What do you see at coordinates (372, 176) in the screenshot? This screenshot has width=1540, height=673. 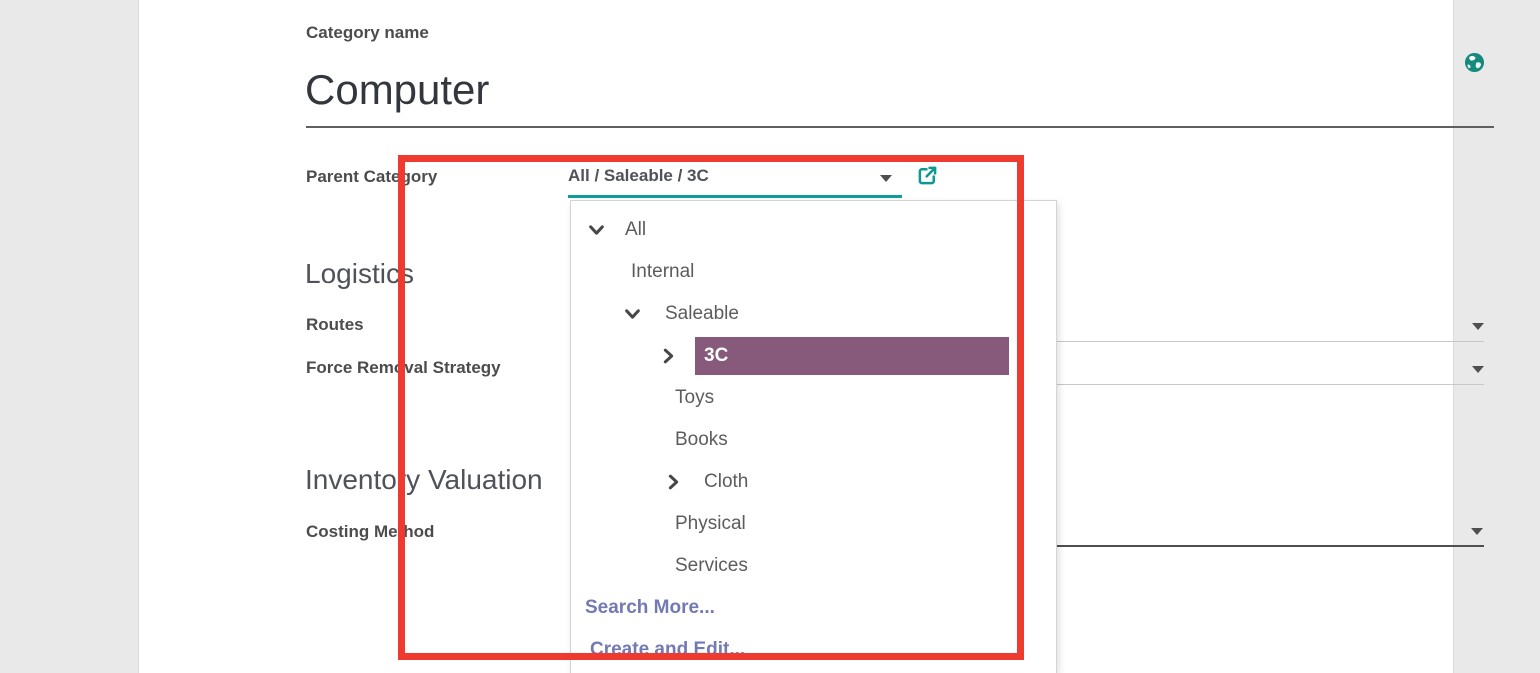 I see `parent-category-label: Parent Category` at bounding box center [372, 176].